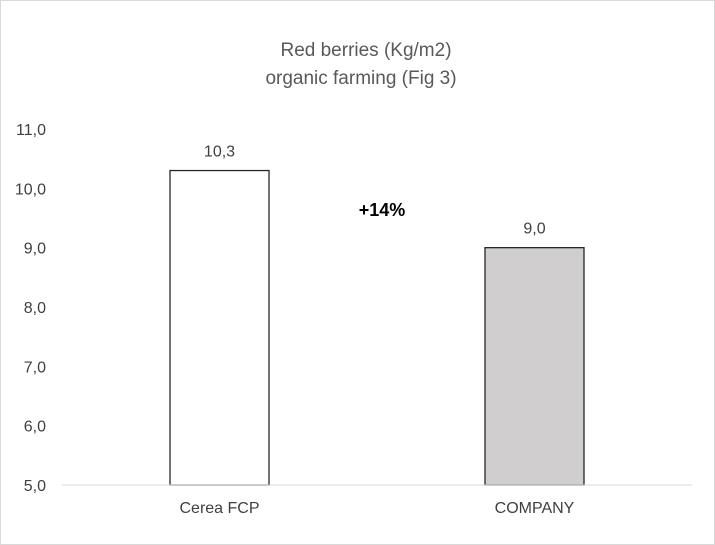 The height and width of the screenshot is (545, 715). Describe the element at coordinates (31, 130) in the screenshot. I see `y-tick-label: 11,0` at that location.